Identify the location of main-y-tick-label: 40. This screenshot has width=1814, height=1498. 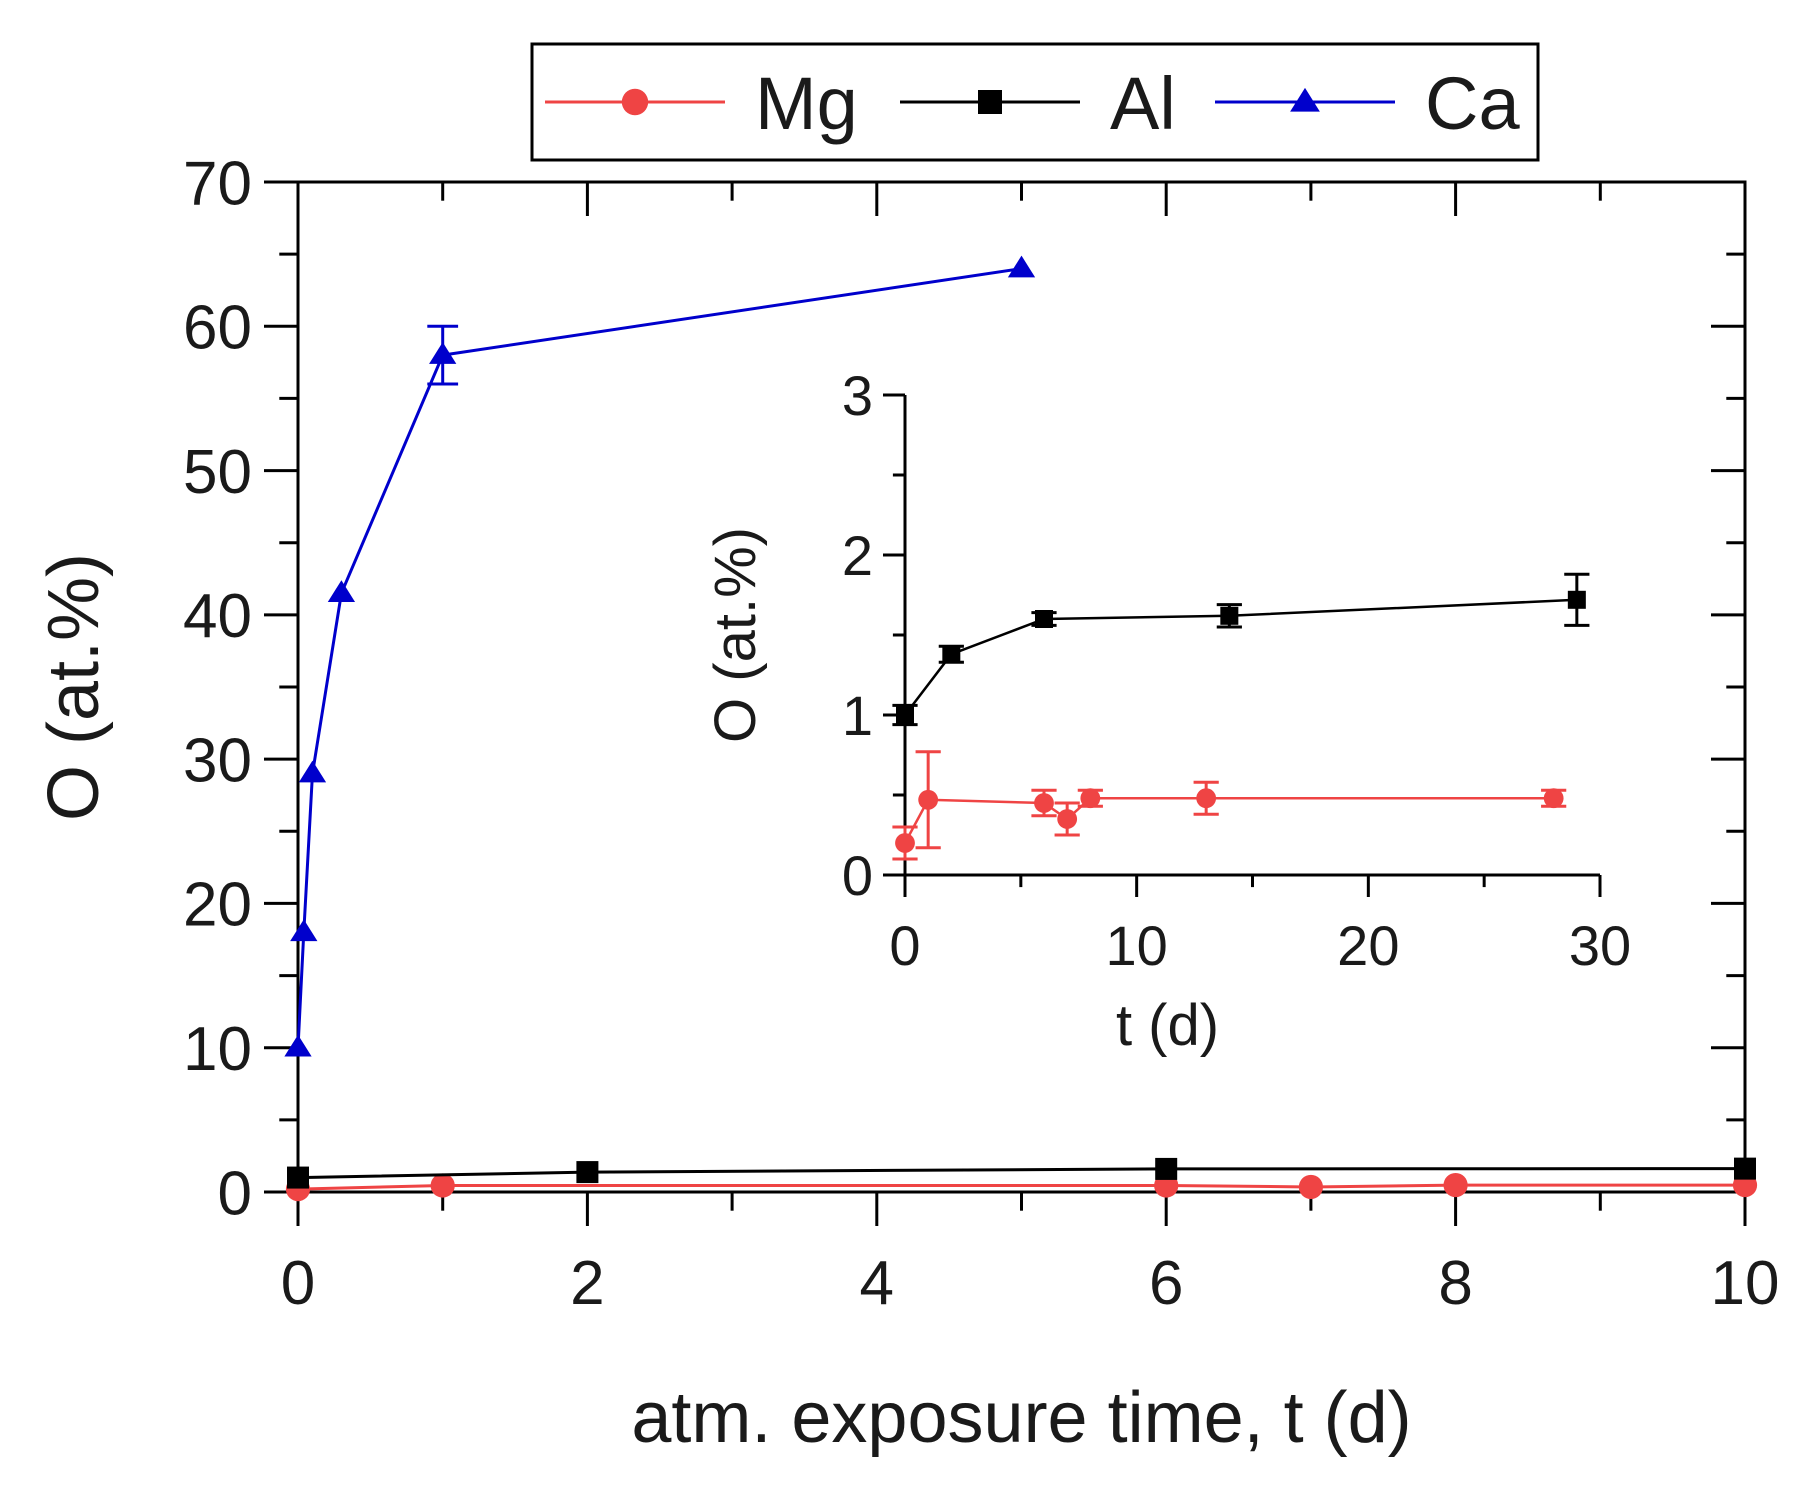
(217, 616).